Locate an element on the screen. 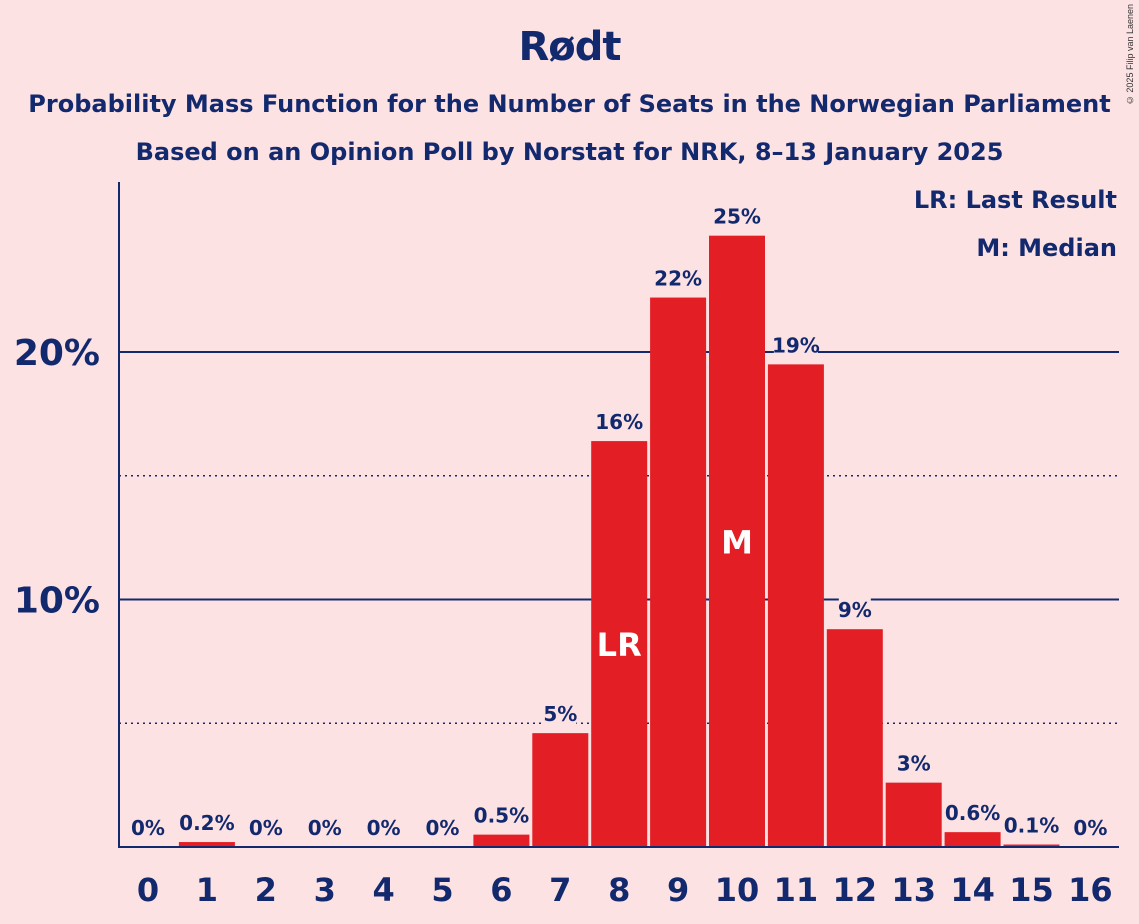  x-tick-label: 14 is located at coordinates (972, 890).